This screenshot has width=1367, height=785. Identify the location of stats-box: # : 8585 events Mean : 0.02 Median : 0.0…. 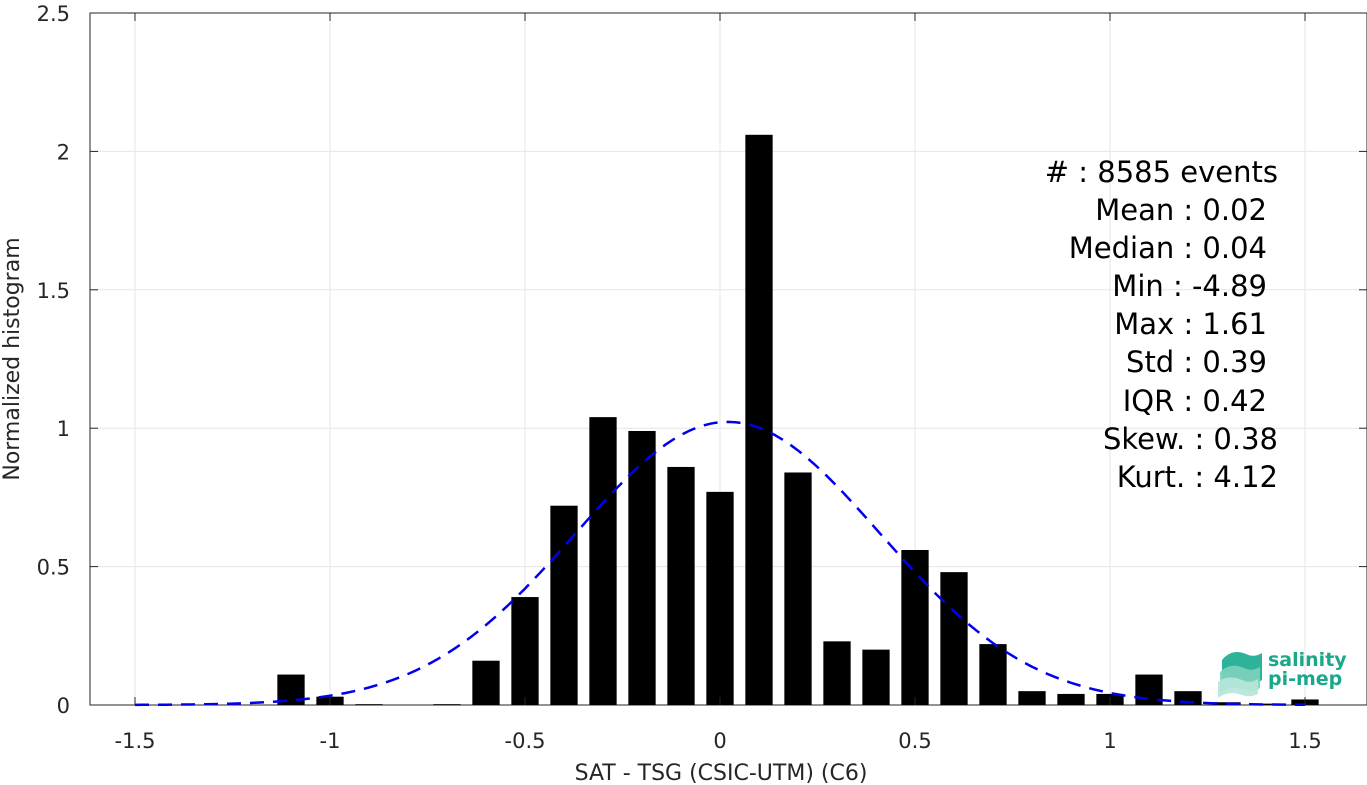
(1161, 324).